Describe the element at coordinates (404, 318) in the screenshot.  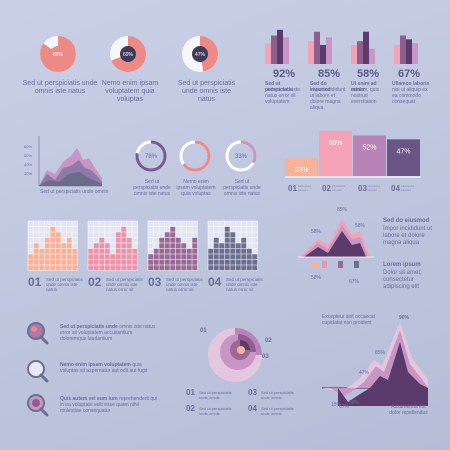
I see `peak-top-pct: 90%` at that location.